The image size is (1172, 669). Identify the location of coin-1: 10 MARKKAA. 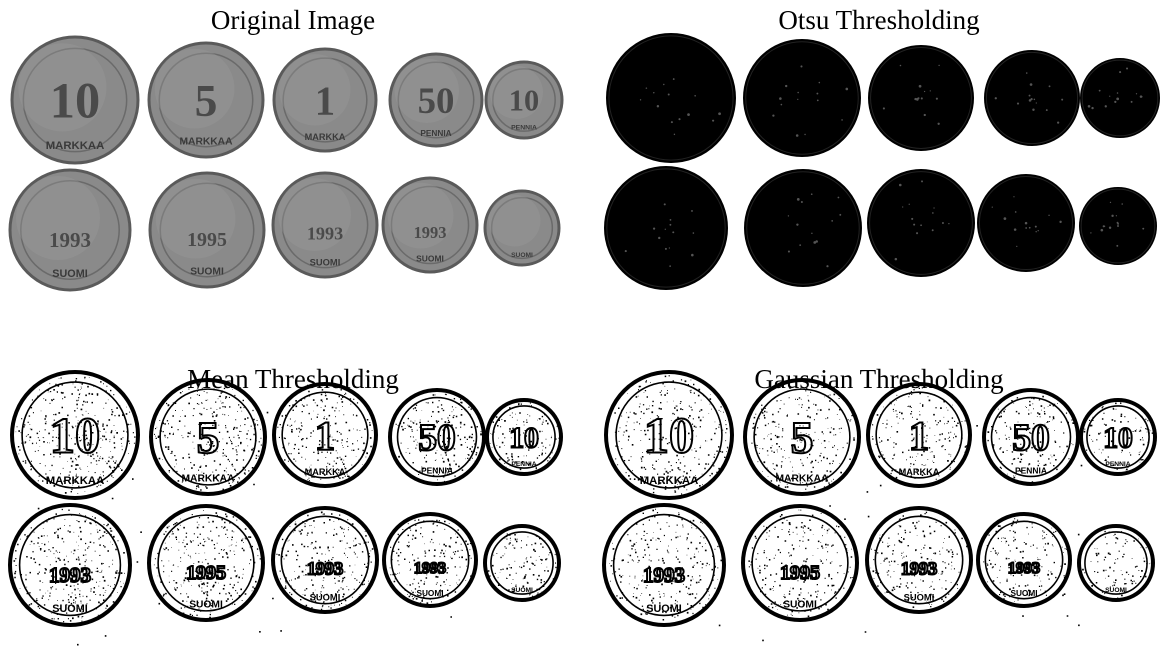
(75, 100).